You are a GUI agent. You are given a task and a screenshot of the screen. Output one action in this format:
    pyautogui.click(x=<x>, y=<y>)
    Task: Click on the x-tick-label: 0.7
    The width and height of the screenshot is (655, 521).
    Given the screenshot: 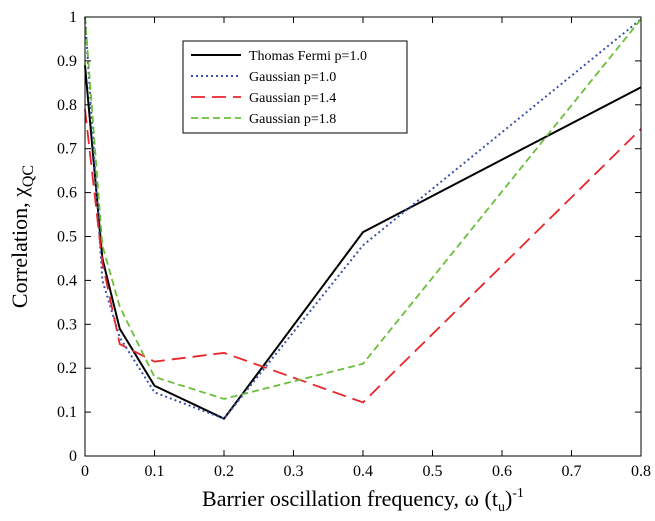 What is the action you would take?
    pyautogui.click(x=572, y=471)
    